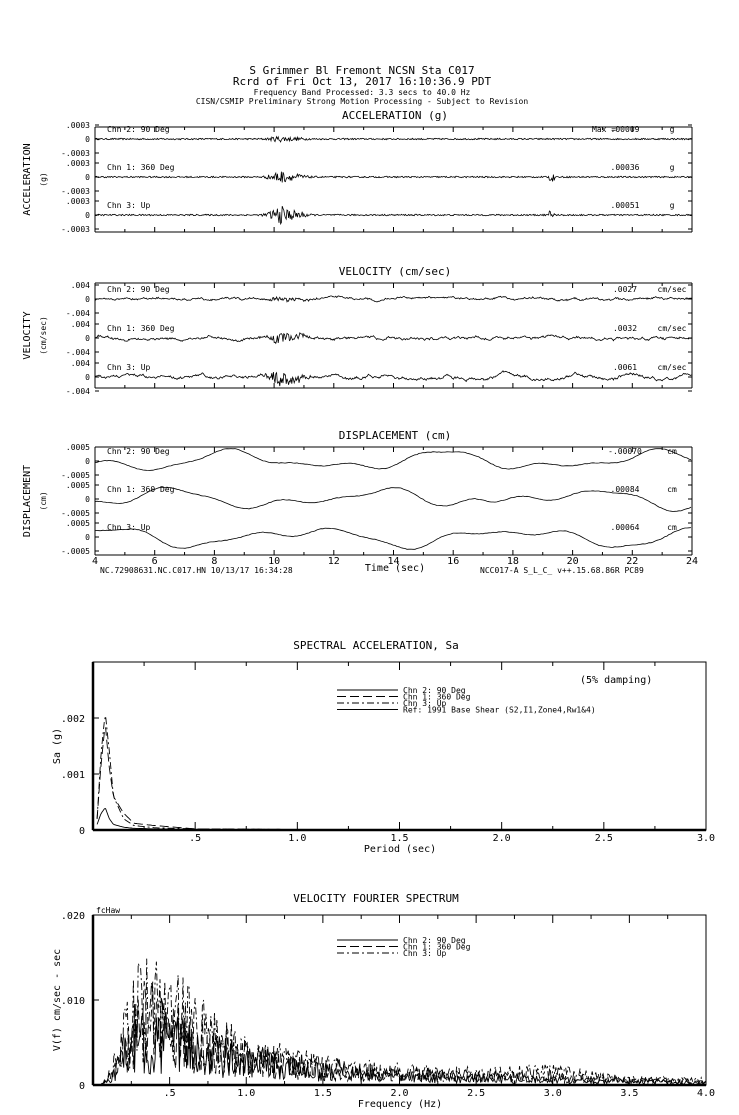 Image resolution: width=739 pixels, height=1115 pixels. I want to click on channel-max-value: -.00070, so click(625, 451).